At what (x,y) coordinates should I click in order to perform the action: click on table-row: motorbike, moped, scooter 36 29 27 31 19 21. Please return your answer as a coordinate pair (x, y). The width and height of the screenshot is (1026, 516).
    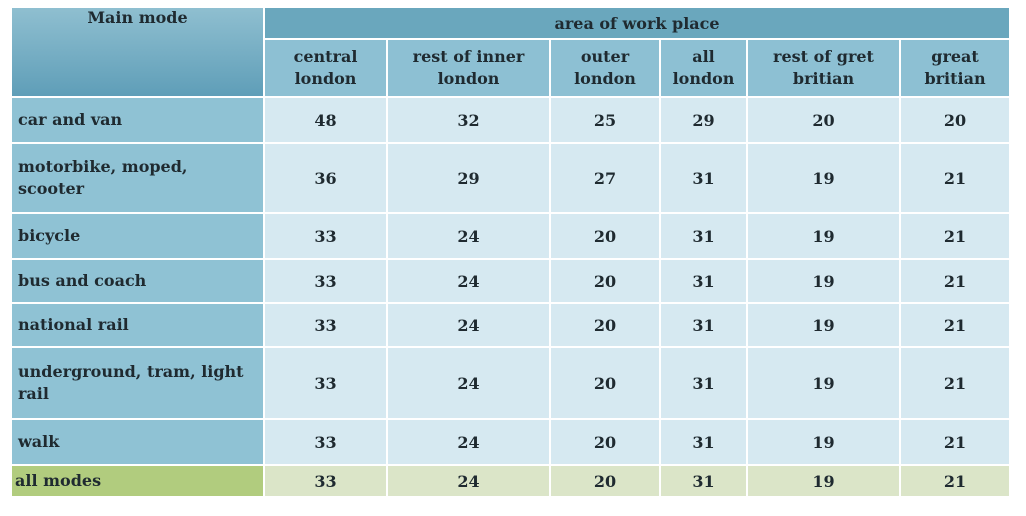
    Looking at the image, I should click on (511, 178).